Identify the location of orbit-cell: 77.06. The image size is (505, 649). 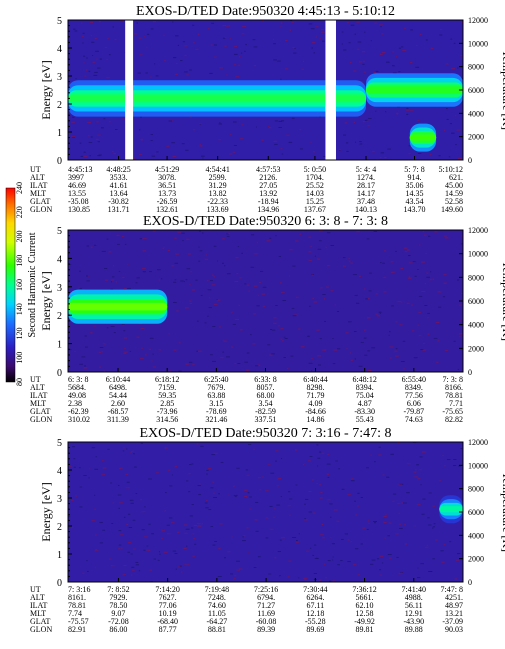
(168, 605).